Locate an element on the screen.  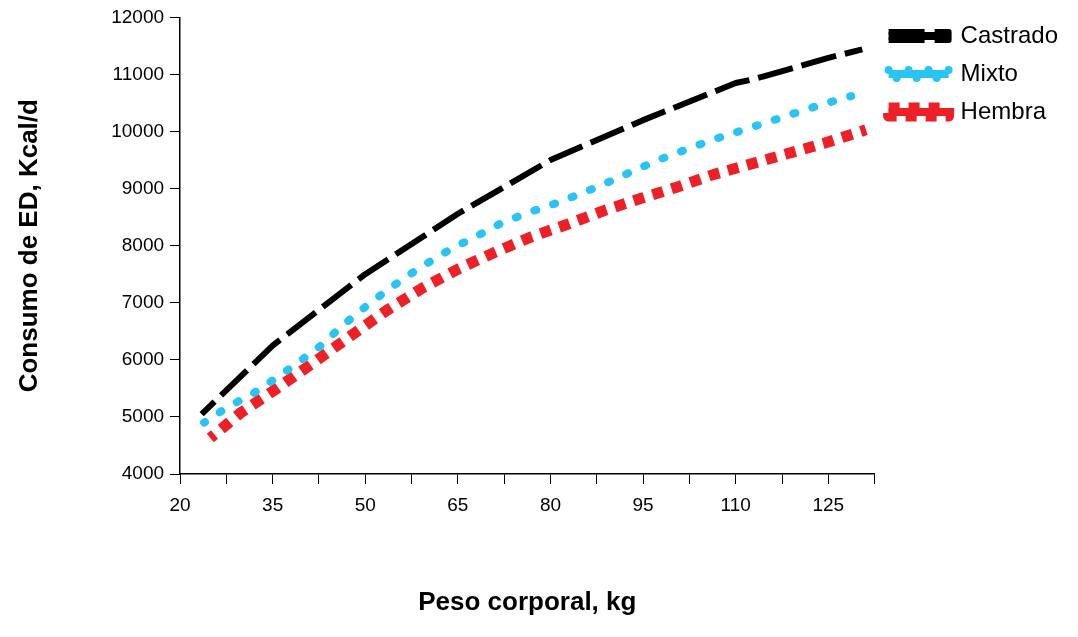
x-tick-label: 20 is located at coordinates (180, 504).